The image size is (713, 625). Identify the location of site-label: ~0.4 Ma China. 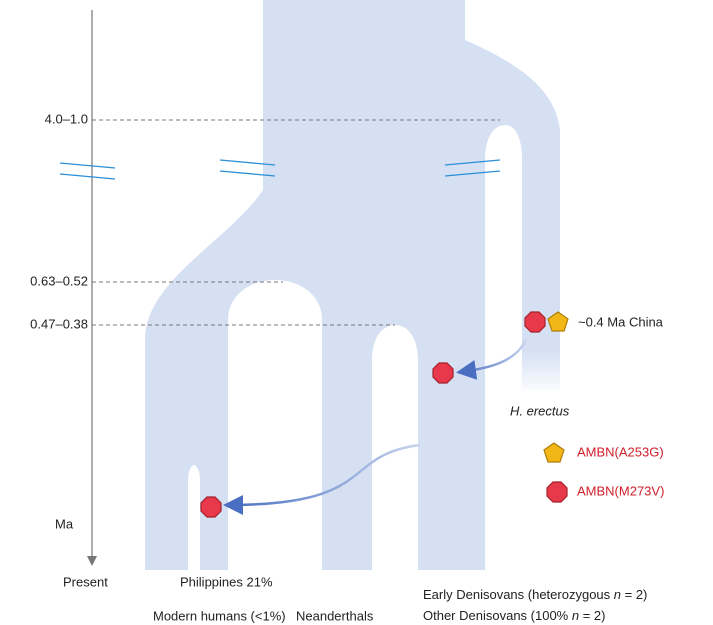
(621, 321).